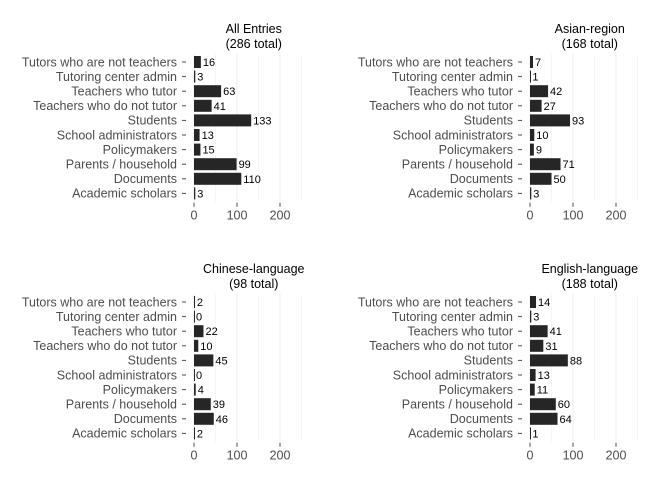  I want to click on panel-title: All Entries, so click(254, 29).